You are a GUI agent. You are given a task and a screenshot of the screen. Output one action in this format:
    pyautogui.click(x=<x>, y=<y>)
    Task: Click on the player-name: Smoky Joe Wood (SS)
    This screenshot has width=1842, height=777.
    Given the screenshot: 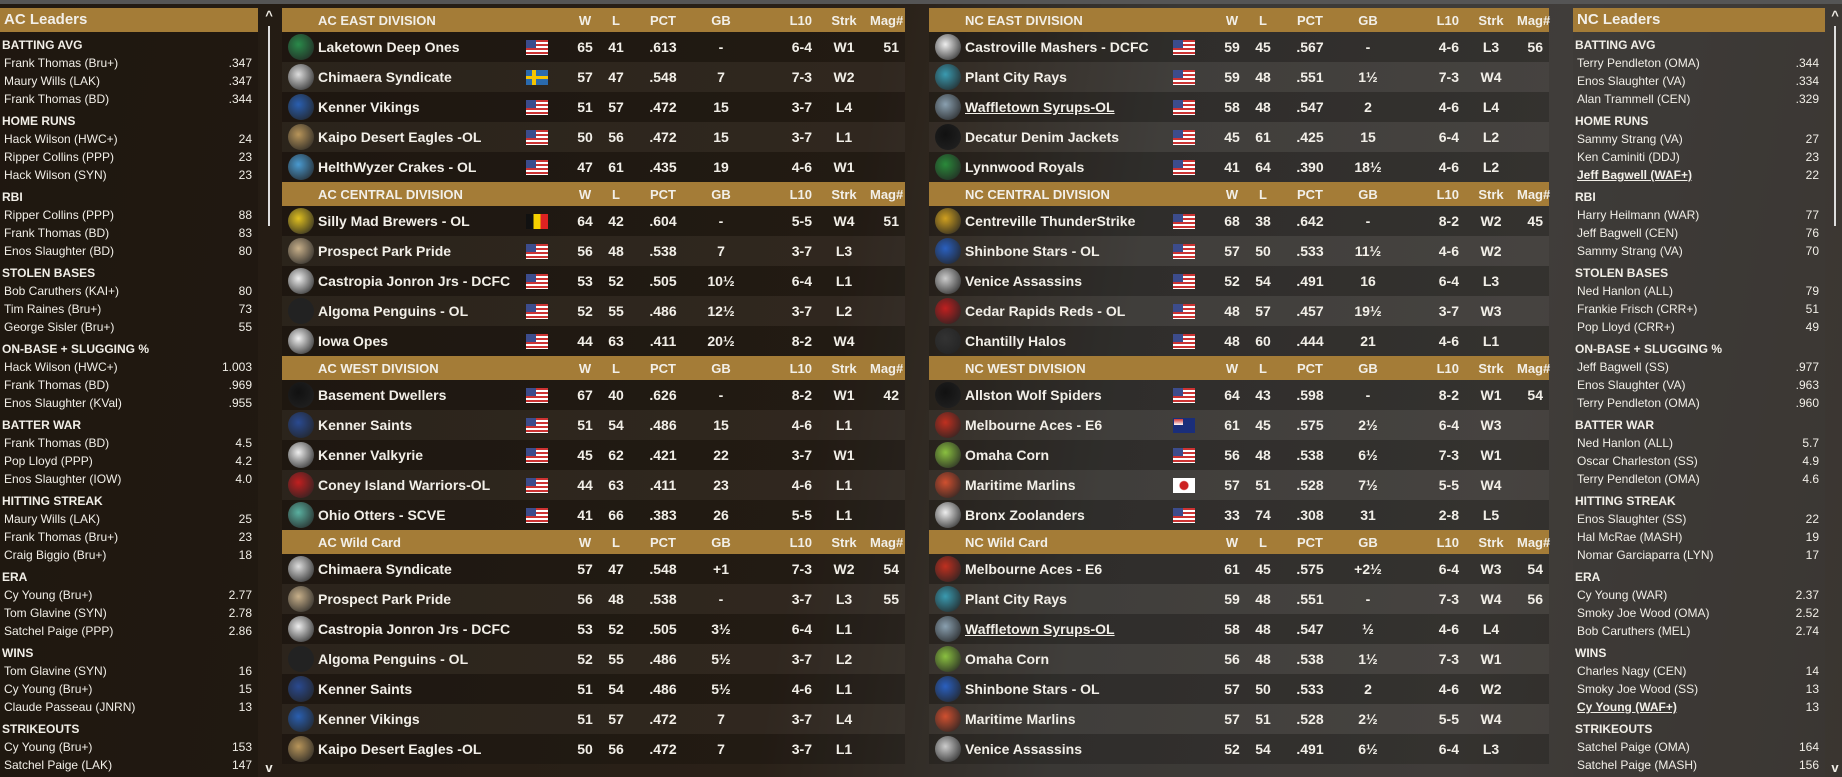 What is the action you would take?
    pyautogui.click(x=1638, y=689)
    